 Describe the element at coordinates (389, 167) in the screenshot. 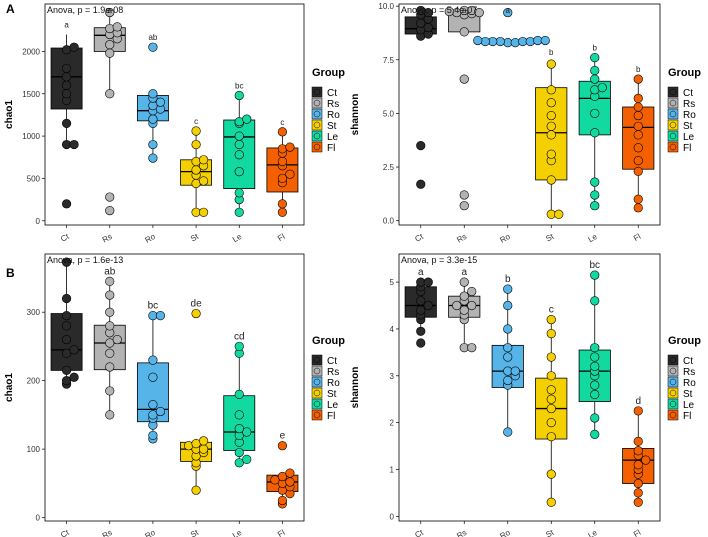

I see `y-tick-label: 2.5` at that location.